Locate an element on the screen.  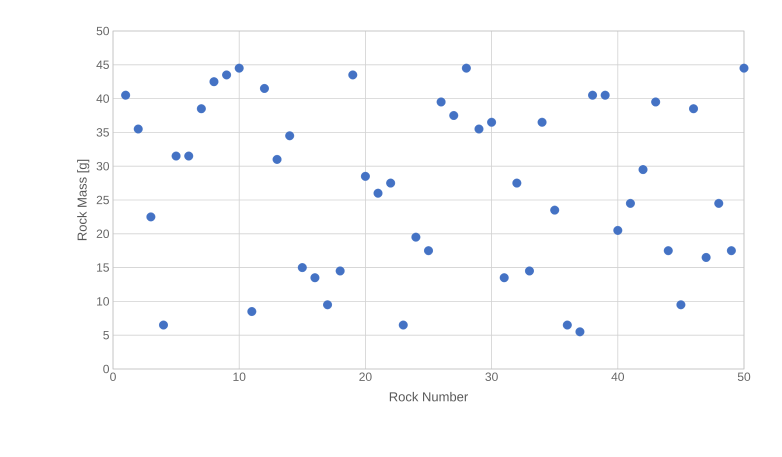
x-tick-label: 10 is located at coordinates (239, 377).